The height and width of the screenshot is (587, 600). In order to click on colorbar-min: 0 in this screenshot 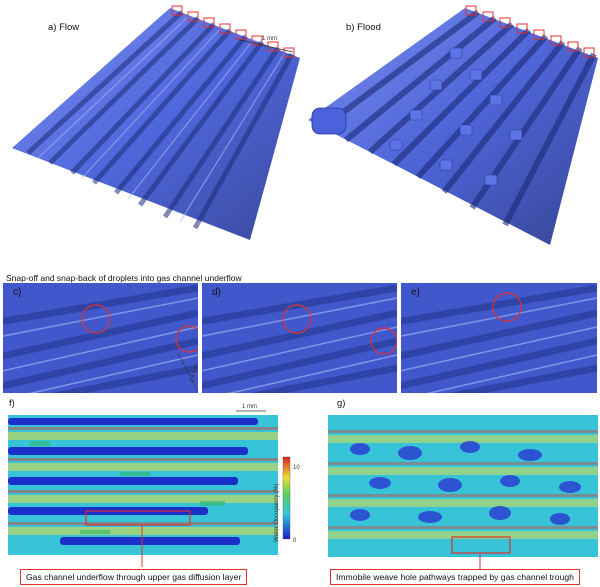, I will do `click(295, 541)`.